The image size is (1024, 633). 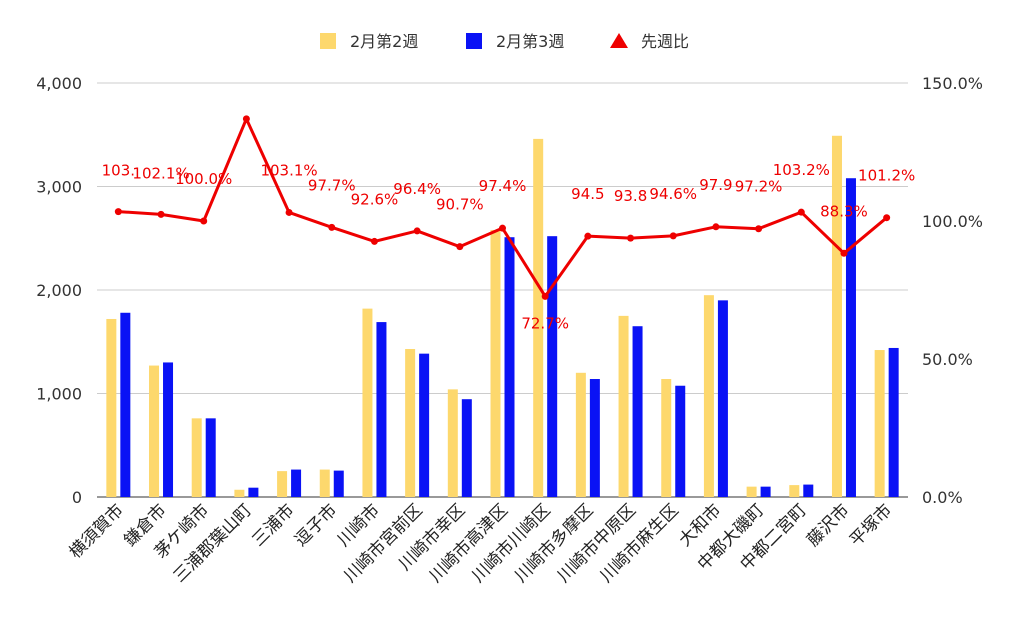 I want to click on ratio-data-label: 72.7%, so click(x=545, y=323).